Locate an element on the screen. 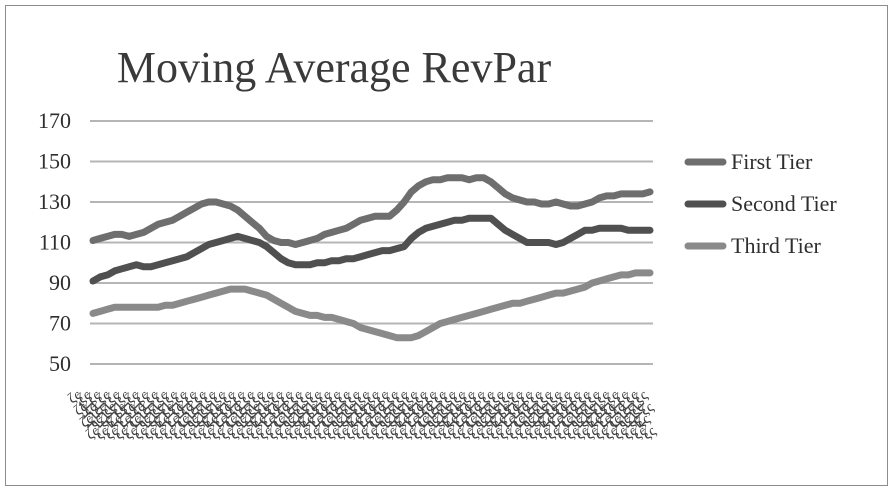  series-line-first-tier is located at coordinates (371, 211).